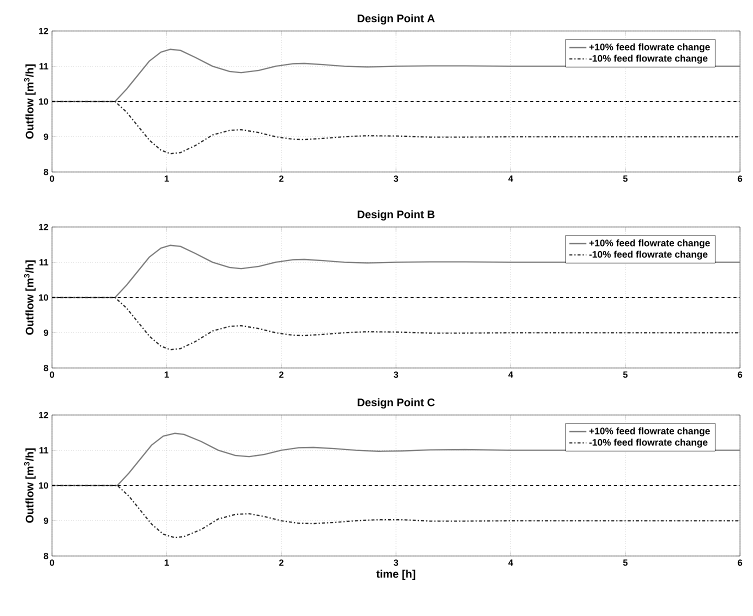 This screenshot has height=616, width=753. Describe the element at coordinates (396, 575) in the screenshot. I see `x-axis-title: time [h]` at that location.